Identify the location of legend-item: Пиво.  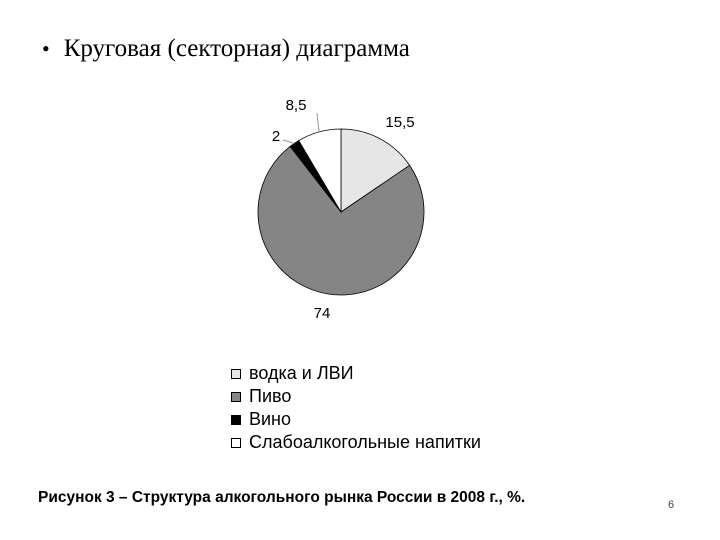
(356, 396).